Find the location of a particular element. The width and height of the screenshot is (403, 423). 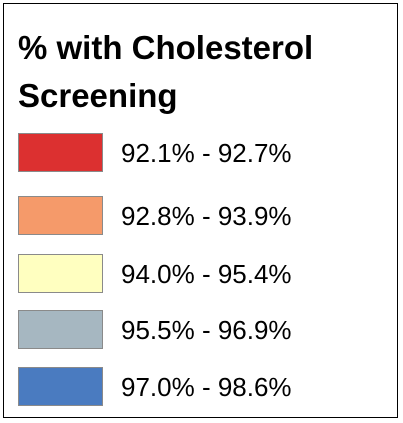

legend-label: 92.1% - 92.7% is located at coordinates (206, 153).